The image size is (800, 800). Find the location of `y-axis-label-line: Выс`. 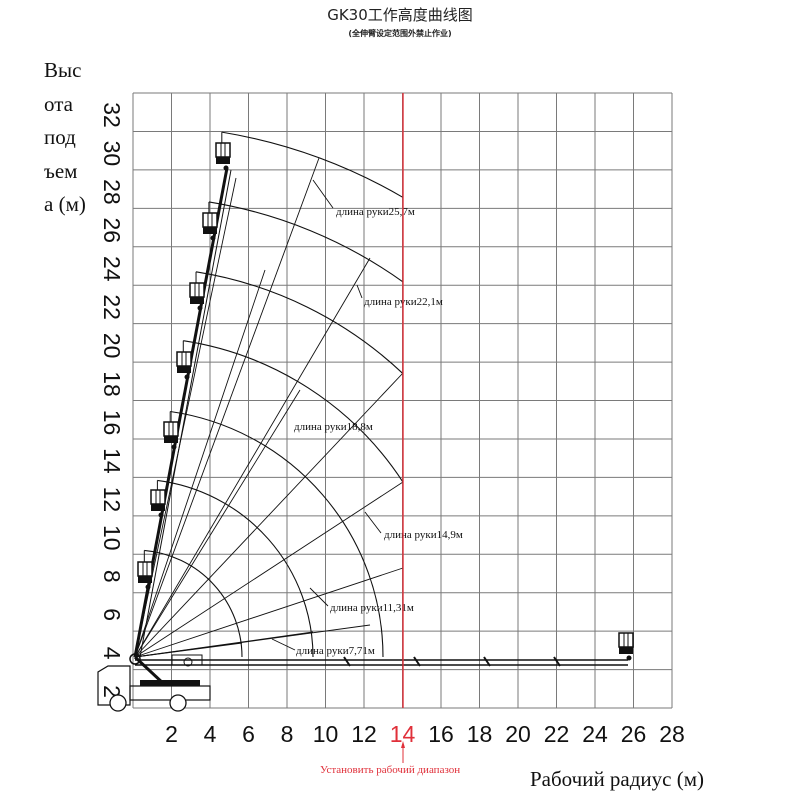

y-axis-label-line: Выс is located at coordinates (63, 70).